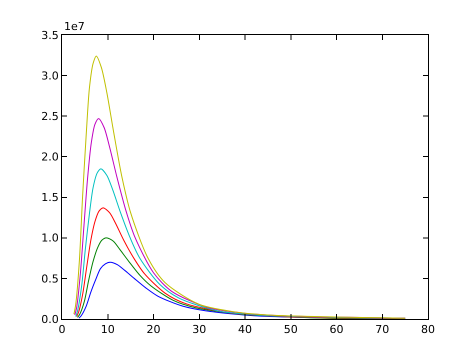  Describe the element at coordinates (50, 116) in the screenshot. I see `y-tick-label: 2.5` at that location.